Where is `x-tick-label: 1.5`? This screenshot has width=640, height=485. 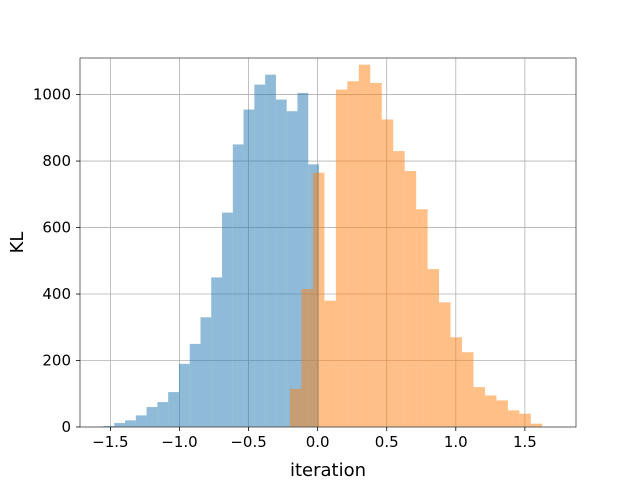 x-tick-label: 1.5 is located at coordinates (525, 442).